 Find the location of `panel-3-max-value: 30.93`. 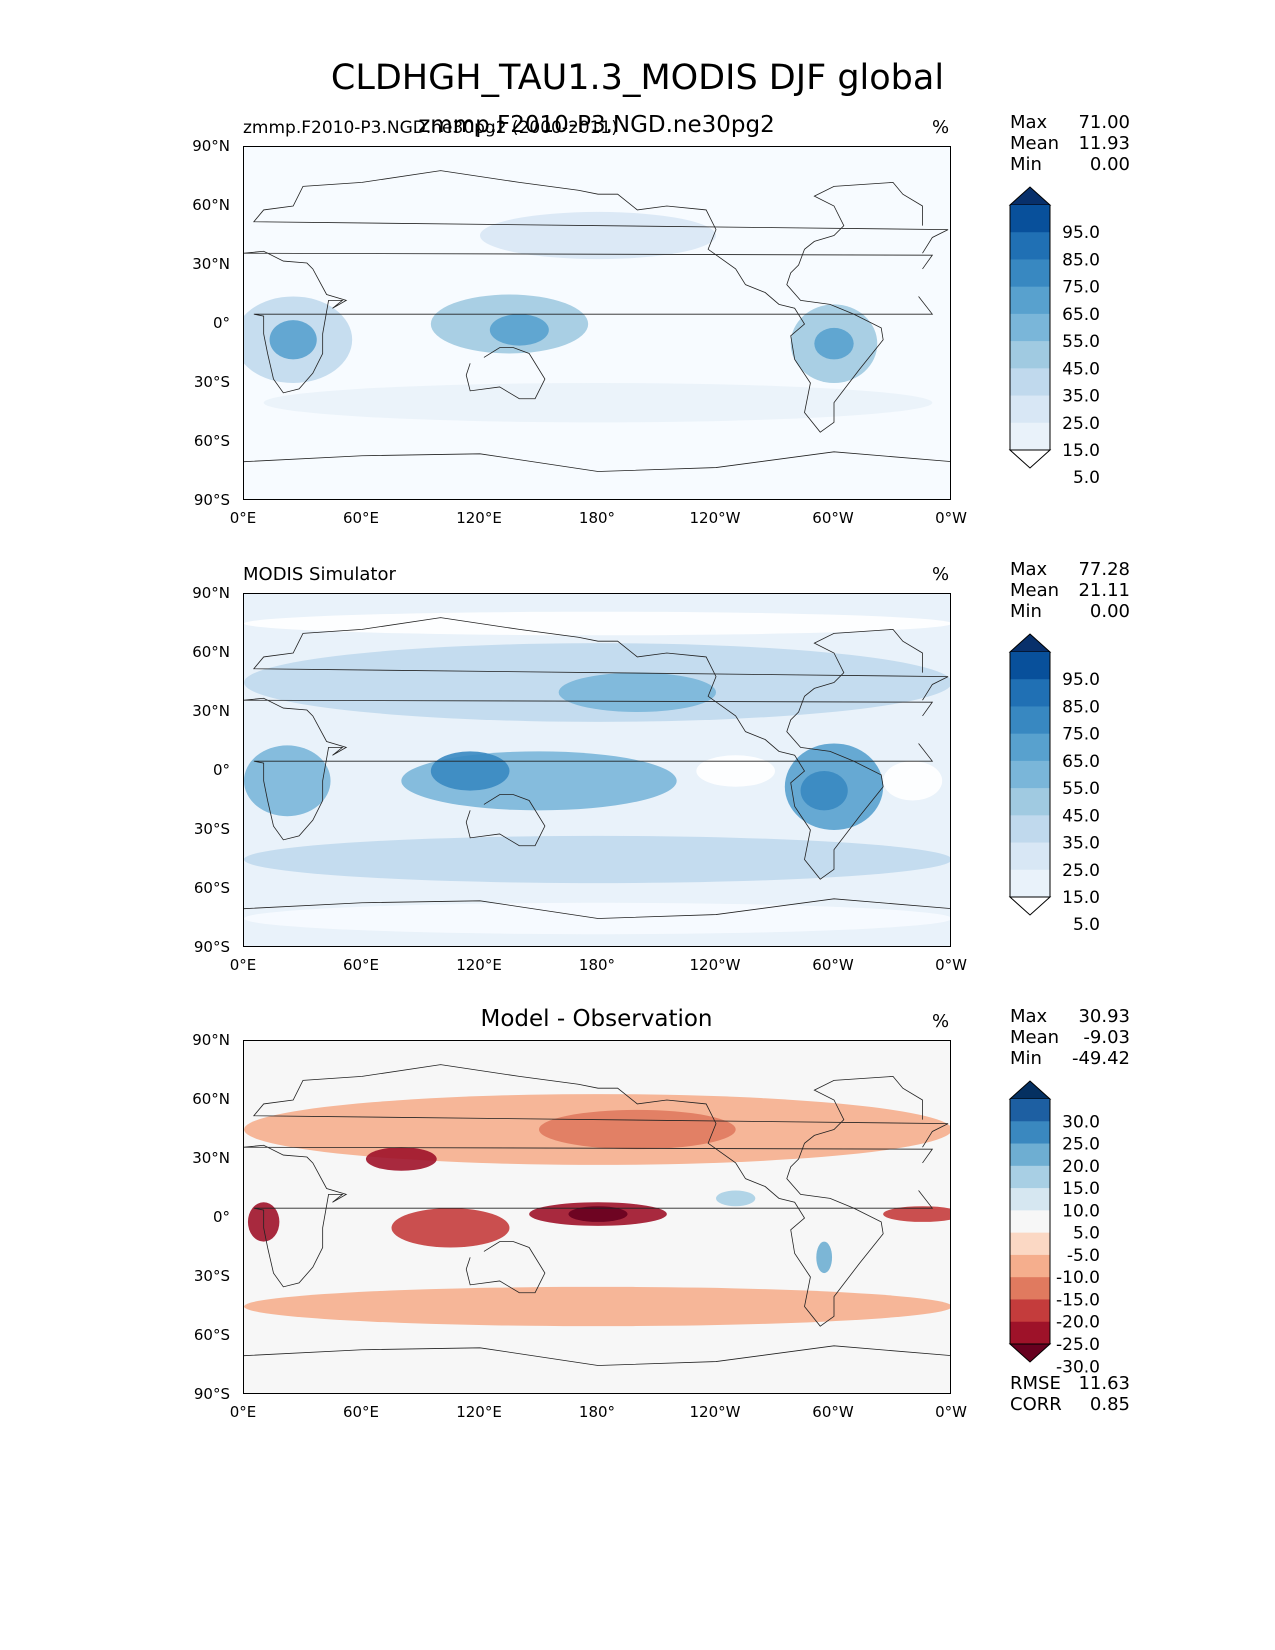

panel-3-max-value: 30.93 is located at coordinates (1104, 1016).